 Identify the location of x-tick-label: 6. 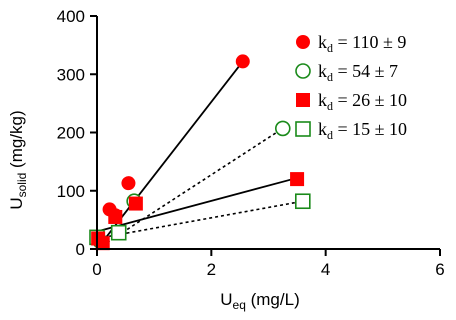
(439, 269).